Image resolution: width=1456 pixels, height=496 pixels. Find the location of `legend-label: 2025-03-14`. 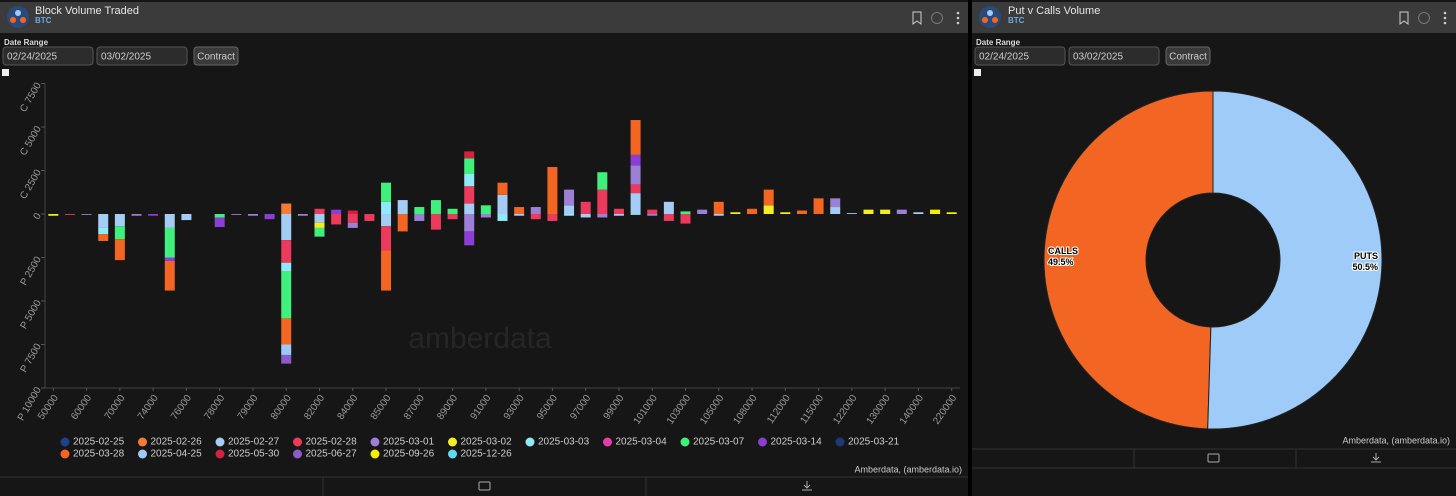

legend-label: 2025-03-14 is located at coordinates (797, 442).